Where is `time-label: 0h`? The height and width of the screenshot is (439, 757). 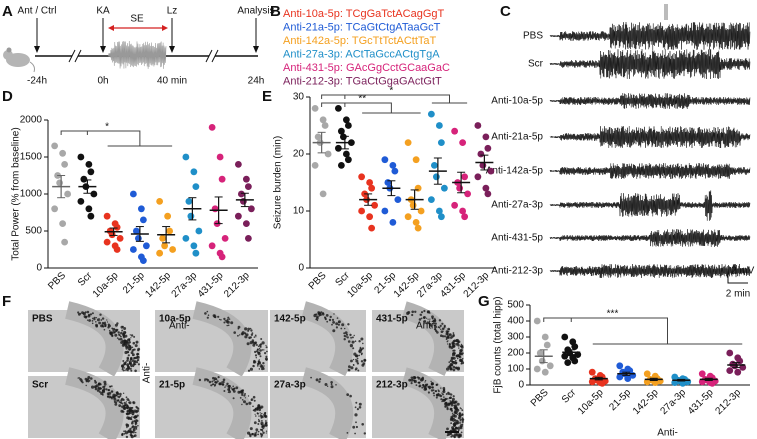
time-label: 0h is located at coordinates (102, 81).